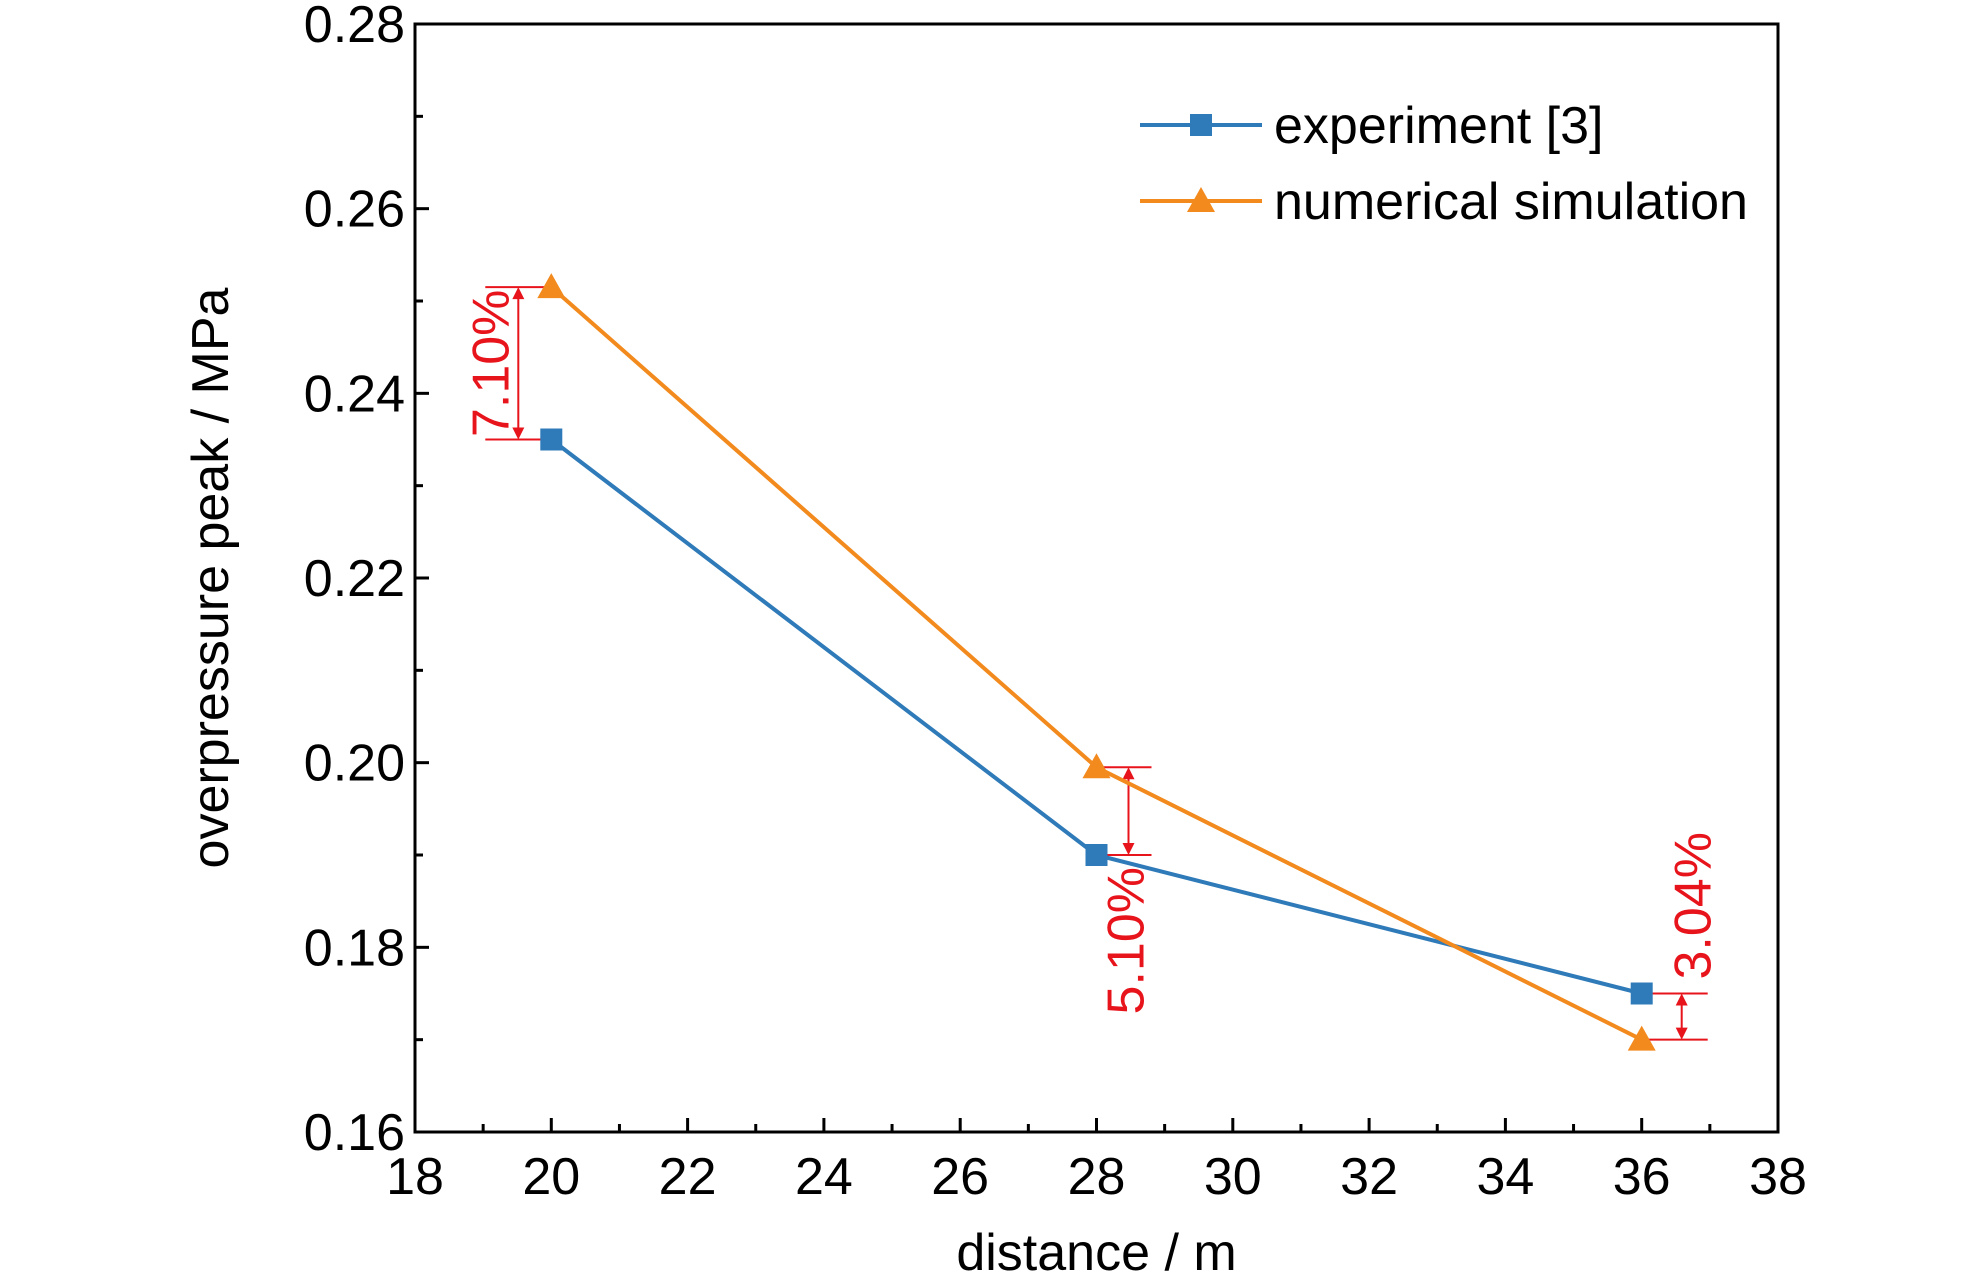  I want to click on x-tick-label: 24, so click(824, 1177).